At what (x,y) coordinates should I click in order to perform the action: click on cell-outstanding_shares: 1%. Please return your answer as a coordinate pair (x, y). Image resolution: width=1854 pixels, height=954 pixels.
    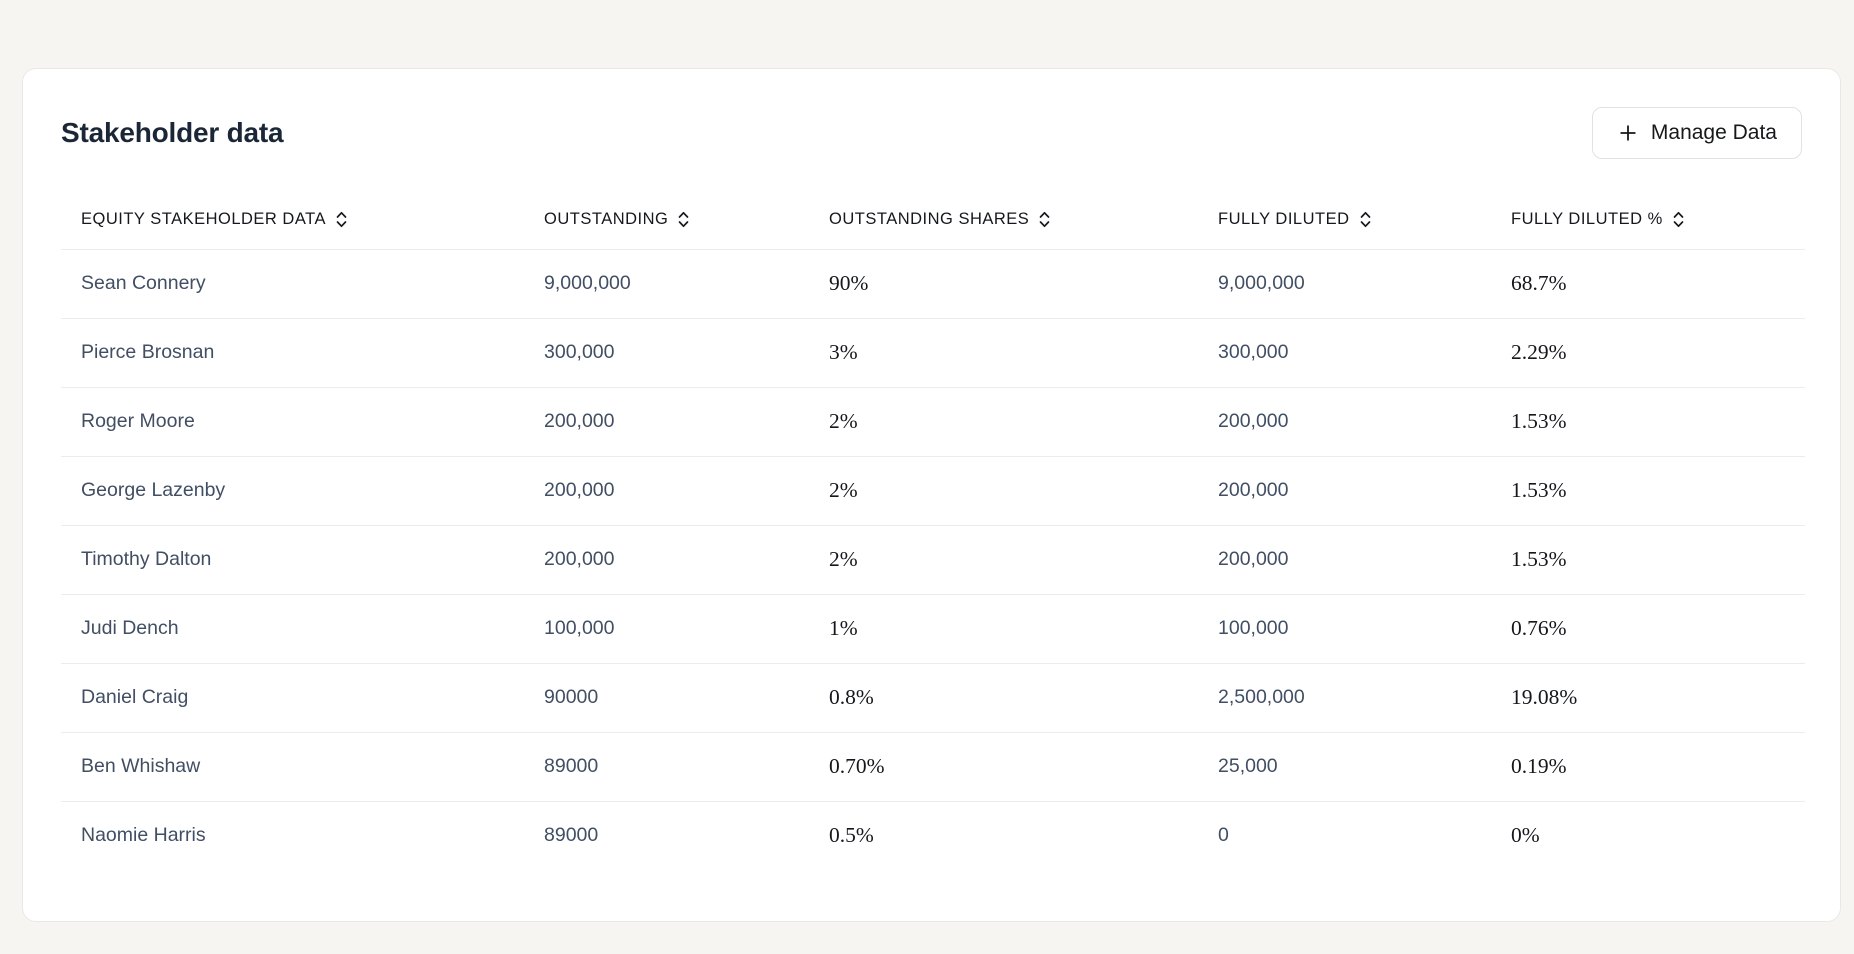
    Looking at the image, I should click on (1023, 628).